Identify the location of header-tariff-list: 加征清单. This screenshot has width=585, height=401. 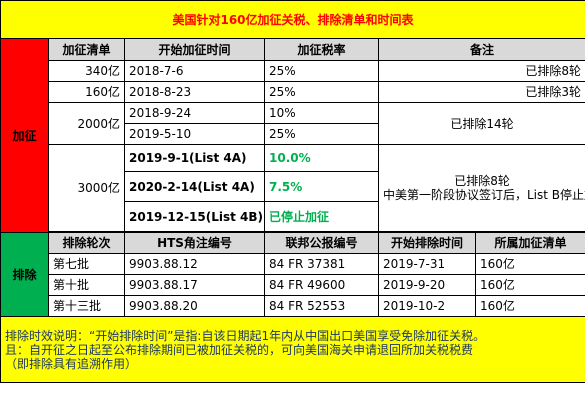
(86, 49).